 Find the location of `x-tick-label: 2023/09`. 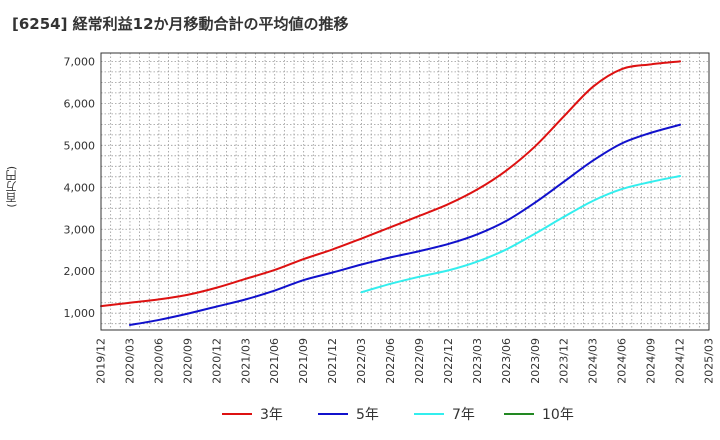

x-tick-label: 2023/09 is located at coordinates (535, 361).